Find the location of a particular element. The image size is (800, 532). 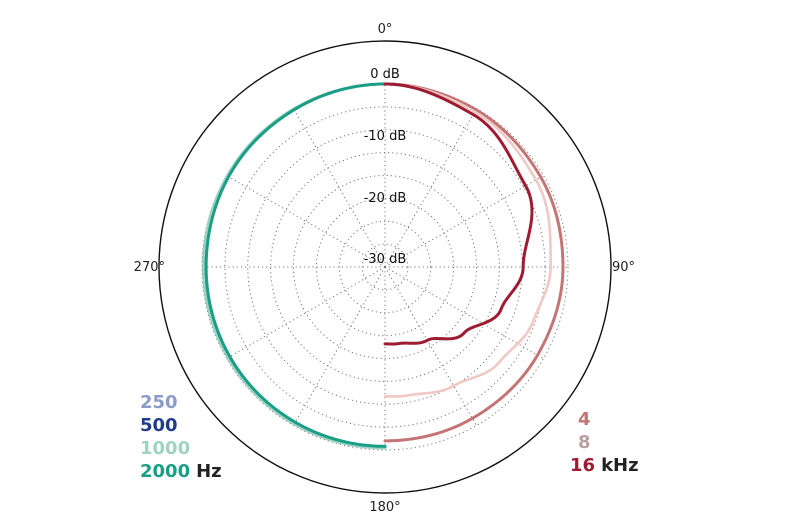

grid-ring-25db is located at coordinates (385, 267).